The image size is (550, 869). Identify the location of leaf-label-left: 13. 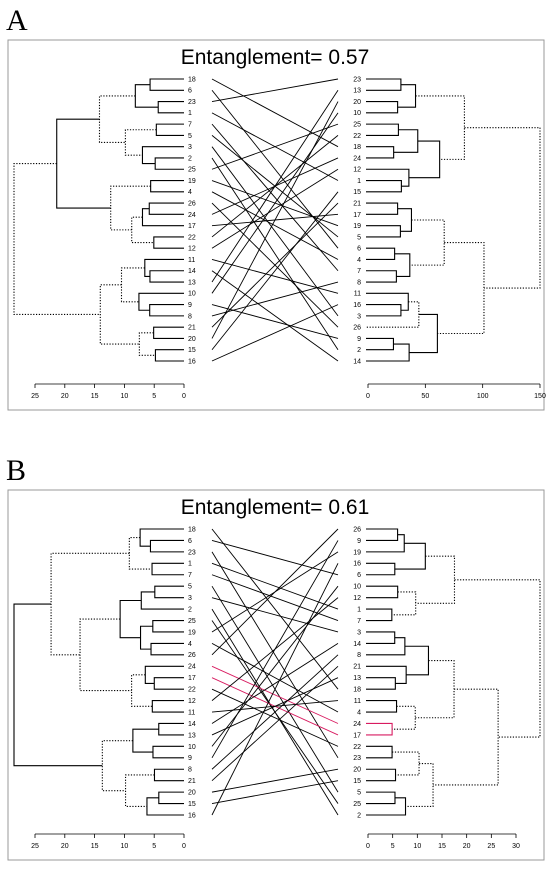
(192, 735).